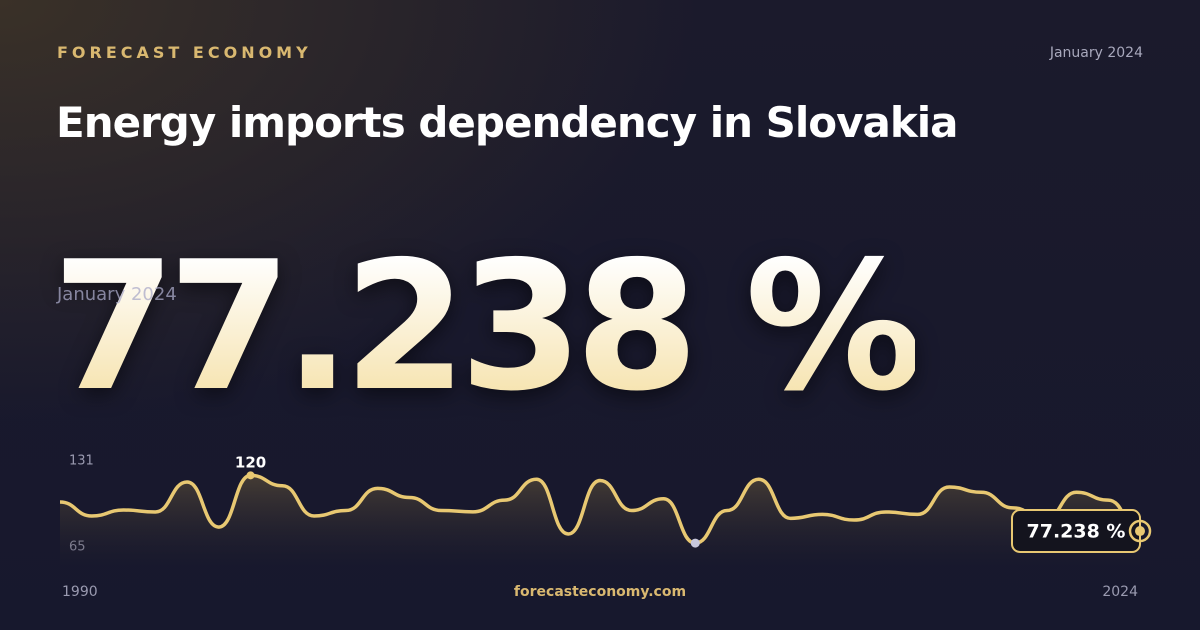 This screenshot has width=1200, height=630. I want to click on last-point, so click(1140, 531).